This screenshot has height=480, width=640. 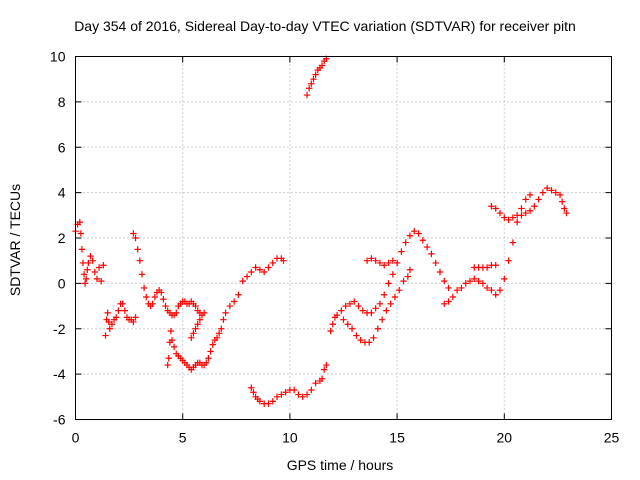 What do you see at coordinates (505, 438) in the screenshot?
I see `x-tick-label: 20` at bounding box center [505, 438].